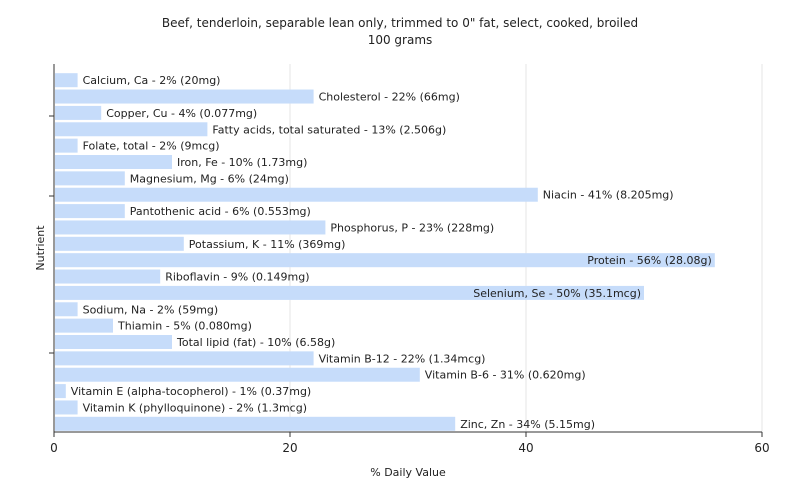  What do you see at coordinates (408, 472) in the screenshot?
I see `x-axis-title: % Daily Value` at bounding box center [408, 472].